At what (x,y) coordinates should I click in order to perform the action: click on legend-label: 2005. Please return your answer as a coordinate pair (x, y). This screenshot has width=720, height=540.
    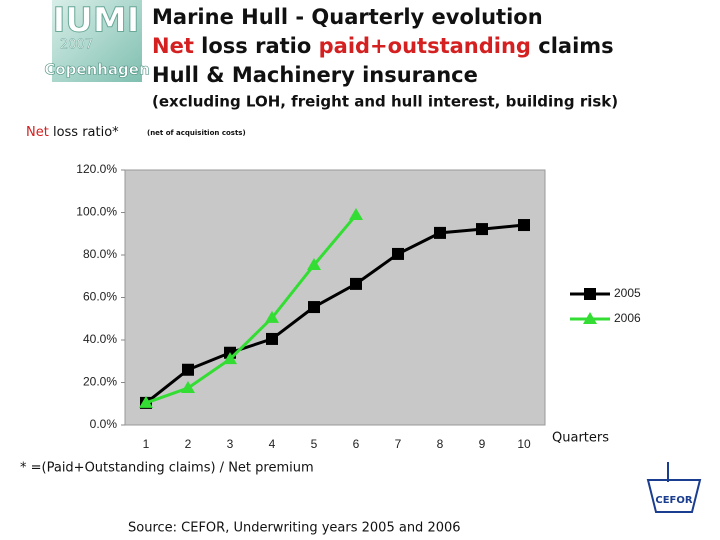
    Looking at the image, I should click on (627, 293).